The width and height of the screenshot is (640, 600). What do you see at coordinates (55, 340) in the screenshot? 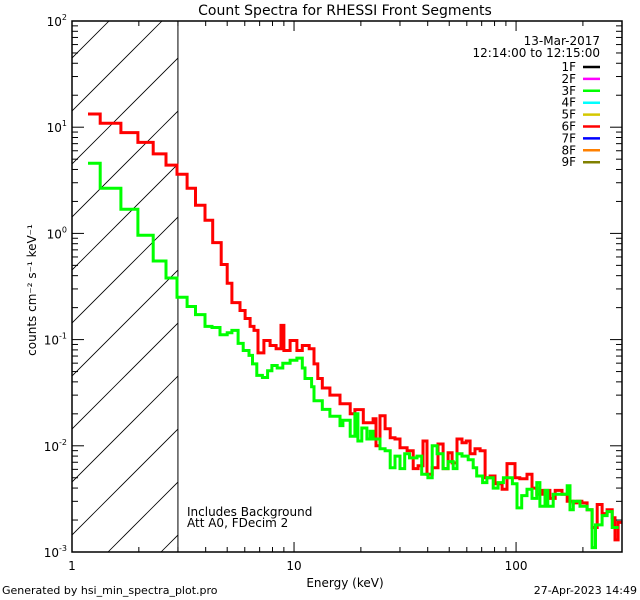
I see `y-tick-label: 10⁻¹` at bounding box center [55, 340].